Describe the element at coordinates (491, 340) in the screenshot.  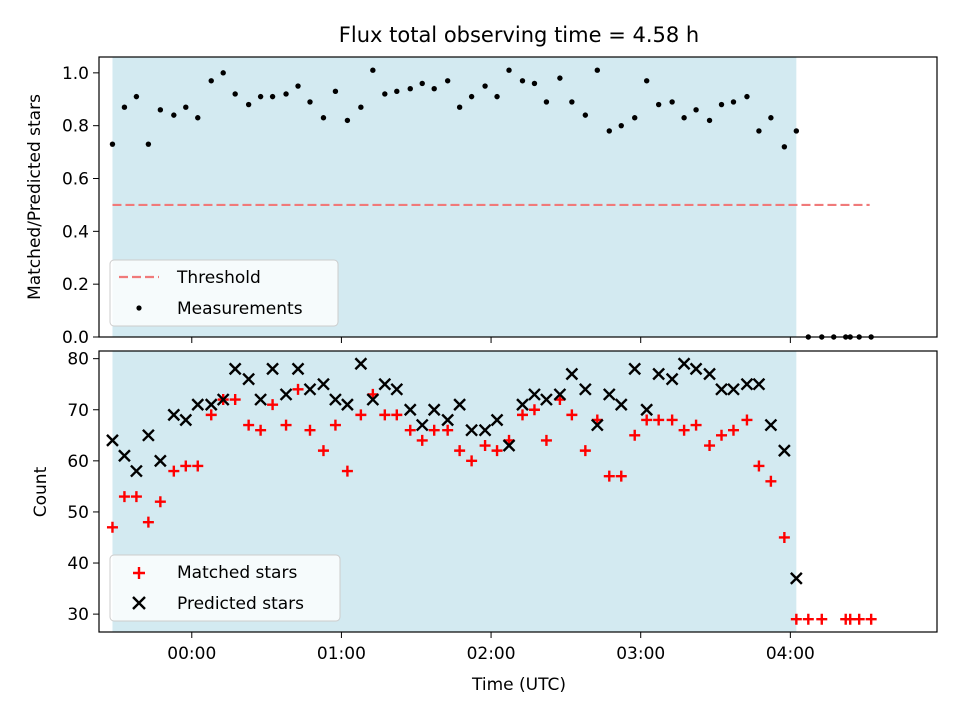
I see `ratio-x-ticks` at that location.